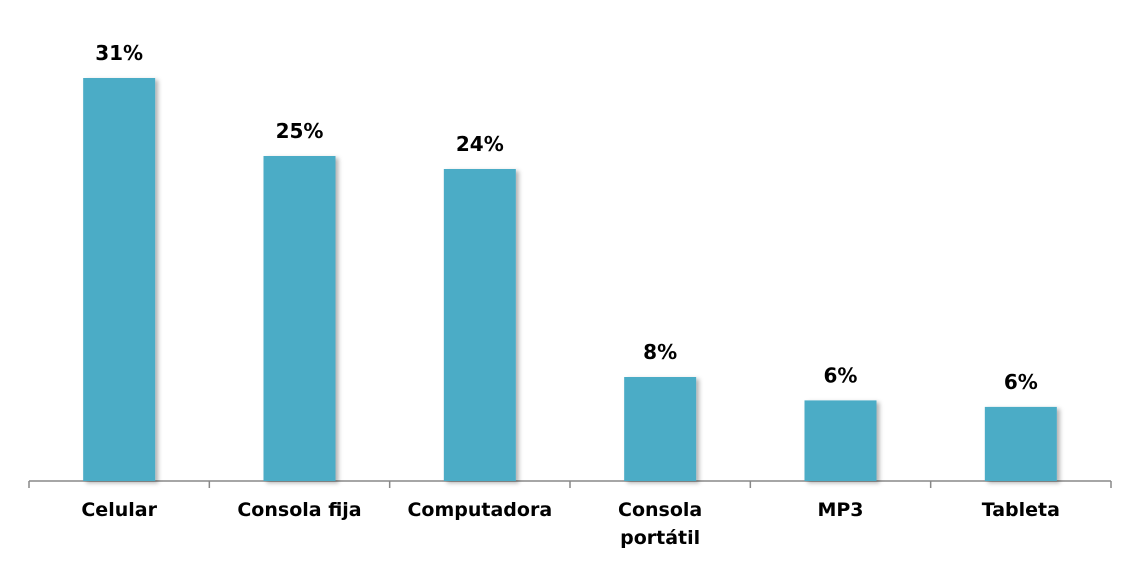 The height and width of the screenshot is (570, 1140). What do you see at coordinates (660, 352) in the screenshot?
I see `value-label: 8%` at bounding box center [660, 352].